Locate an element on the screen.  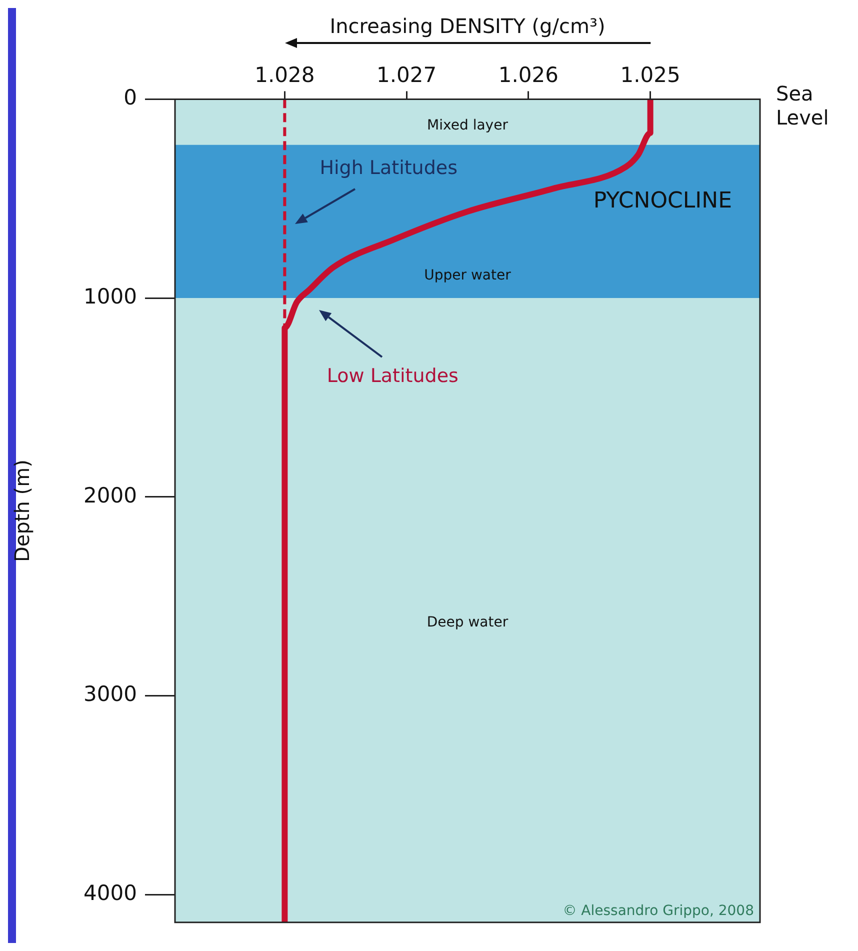
series-label: High Latitudes is located at coordinates (389, 168).